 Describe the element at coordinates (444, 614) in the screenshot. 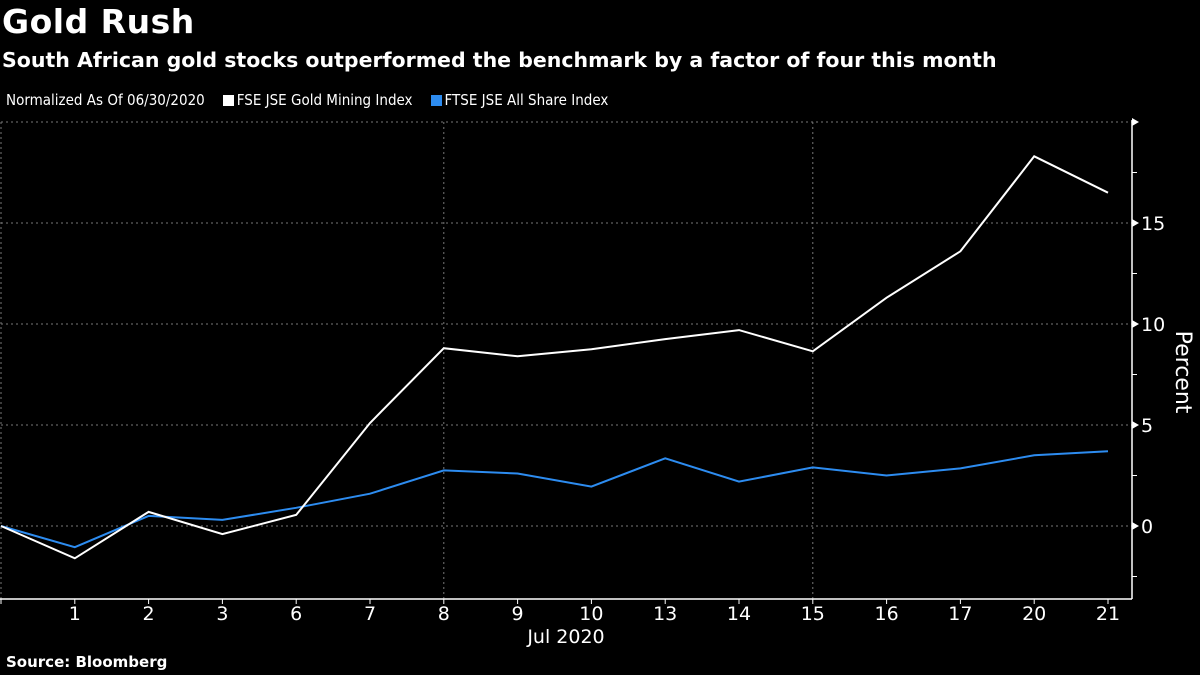

I see `x-tick-label: 8` at that location.